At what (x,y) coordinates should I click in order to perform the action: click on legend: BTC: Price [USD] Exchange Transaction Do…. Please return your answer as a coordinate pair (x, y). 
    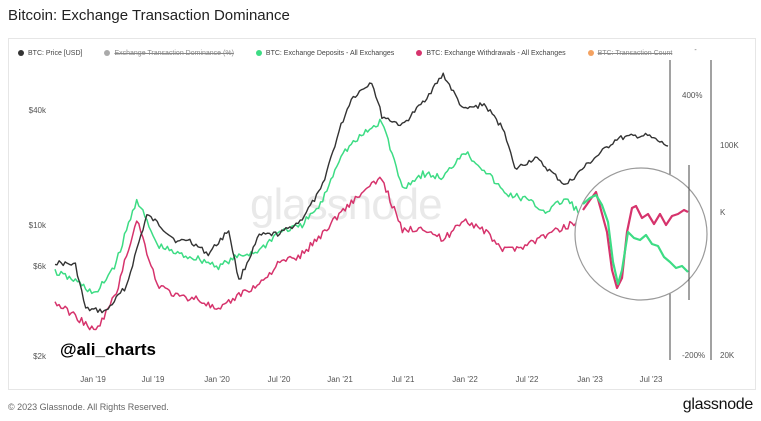
    Looking at the image, I should click on (357, 53).